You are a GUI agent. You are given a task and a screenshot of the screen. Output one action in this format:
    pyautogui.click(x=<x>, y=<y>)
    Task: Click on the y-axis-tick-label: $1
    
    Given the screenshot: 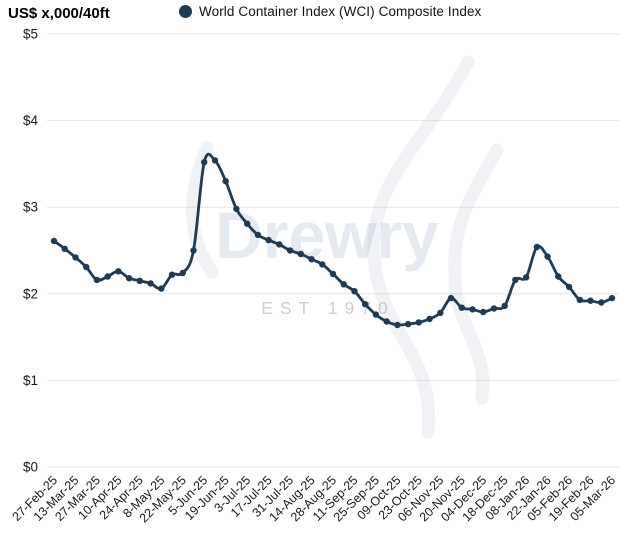 What is the action you would take?
    pyautogui.click(x=30, y=380)
    